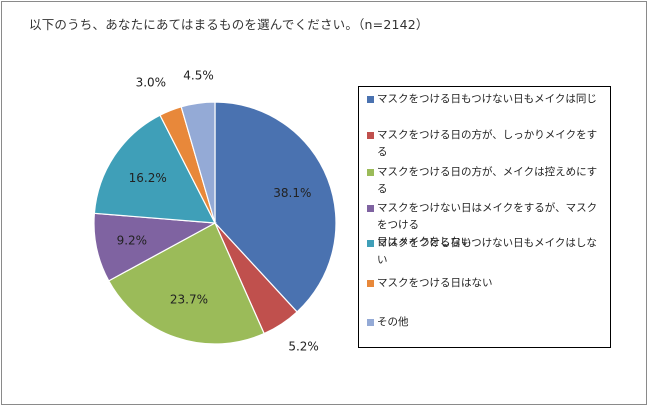 Image resolution: width=650 pixels, height=408 pixels. Describe the element at coordinates (292, 193) in the screenshot. I see `slice-data-label: 38.1%` at that location.